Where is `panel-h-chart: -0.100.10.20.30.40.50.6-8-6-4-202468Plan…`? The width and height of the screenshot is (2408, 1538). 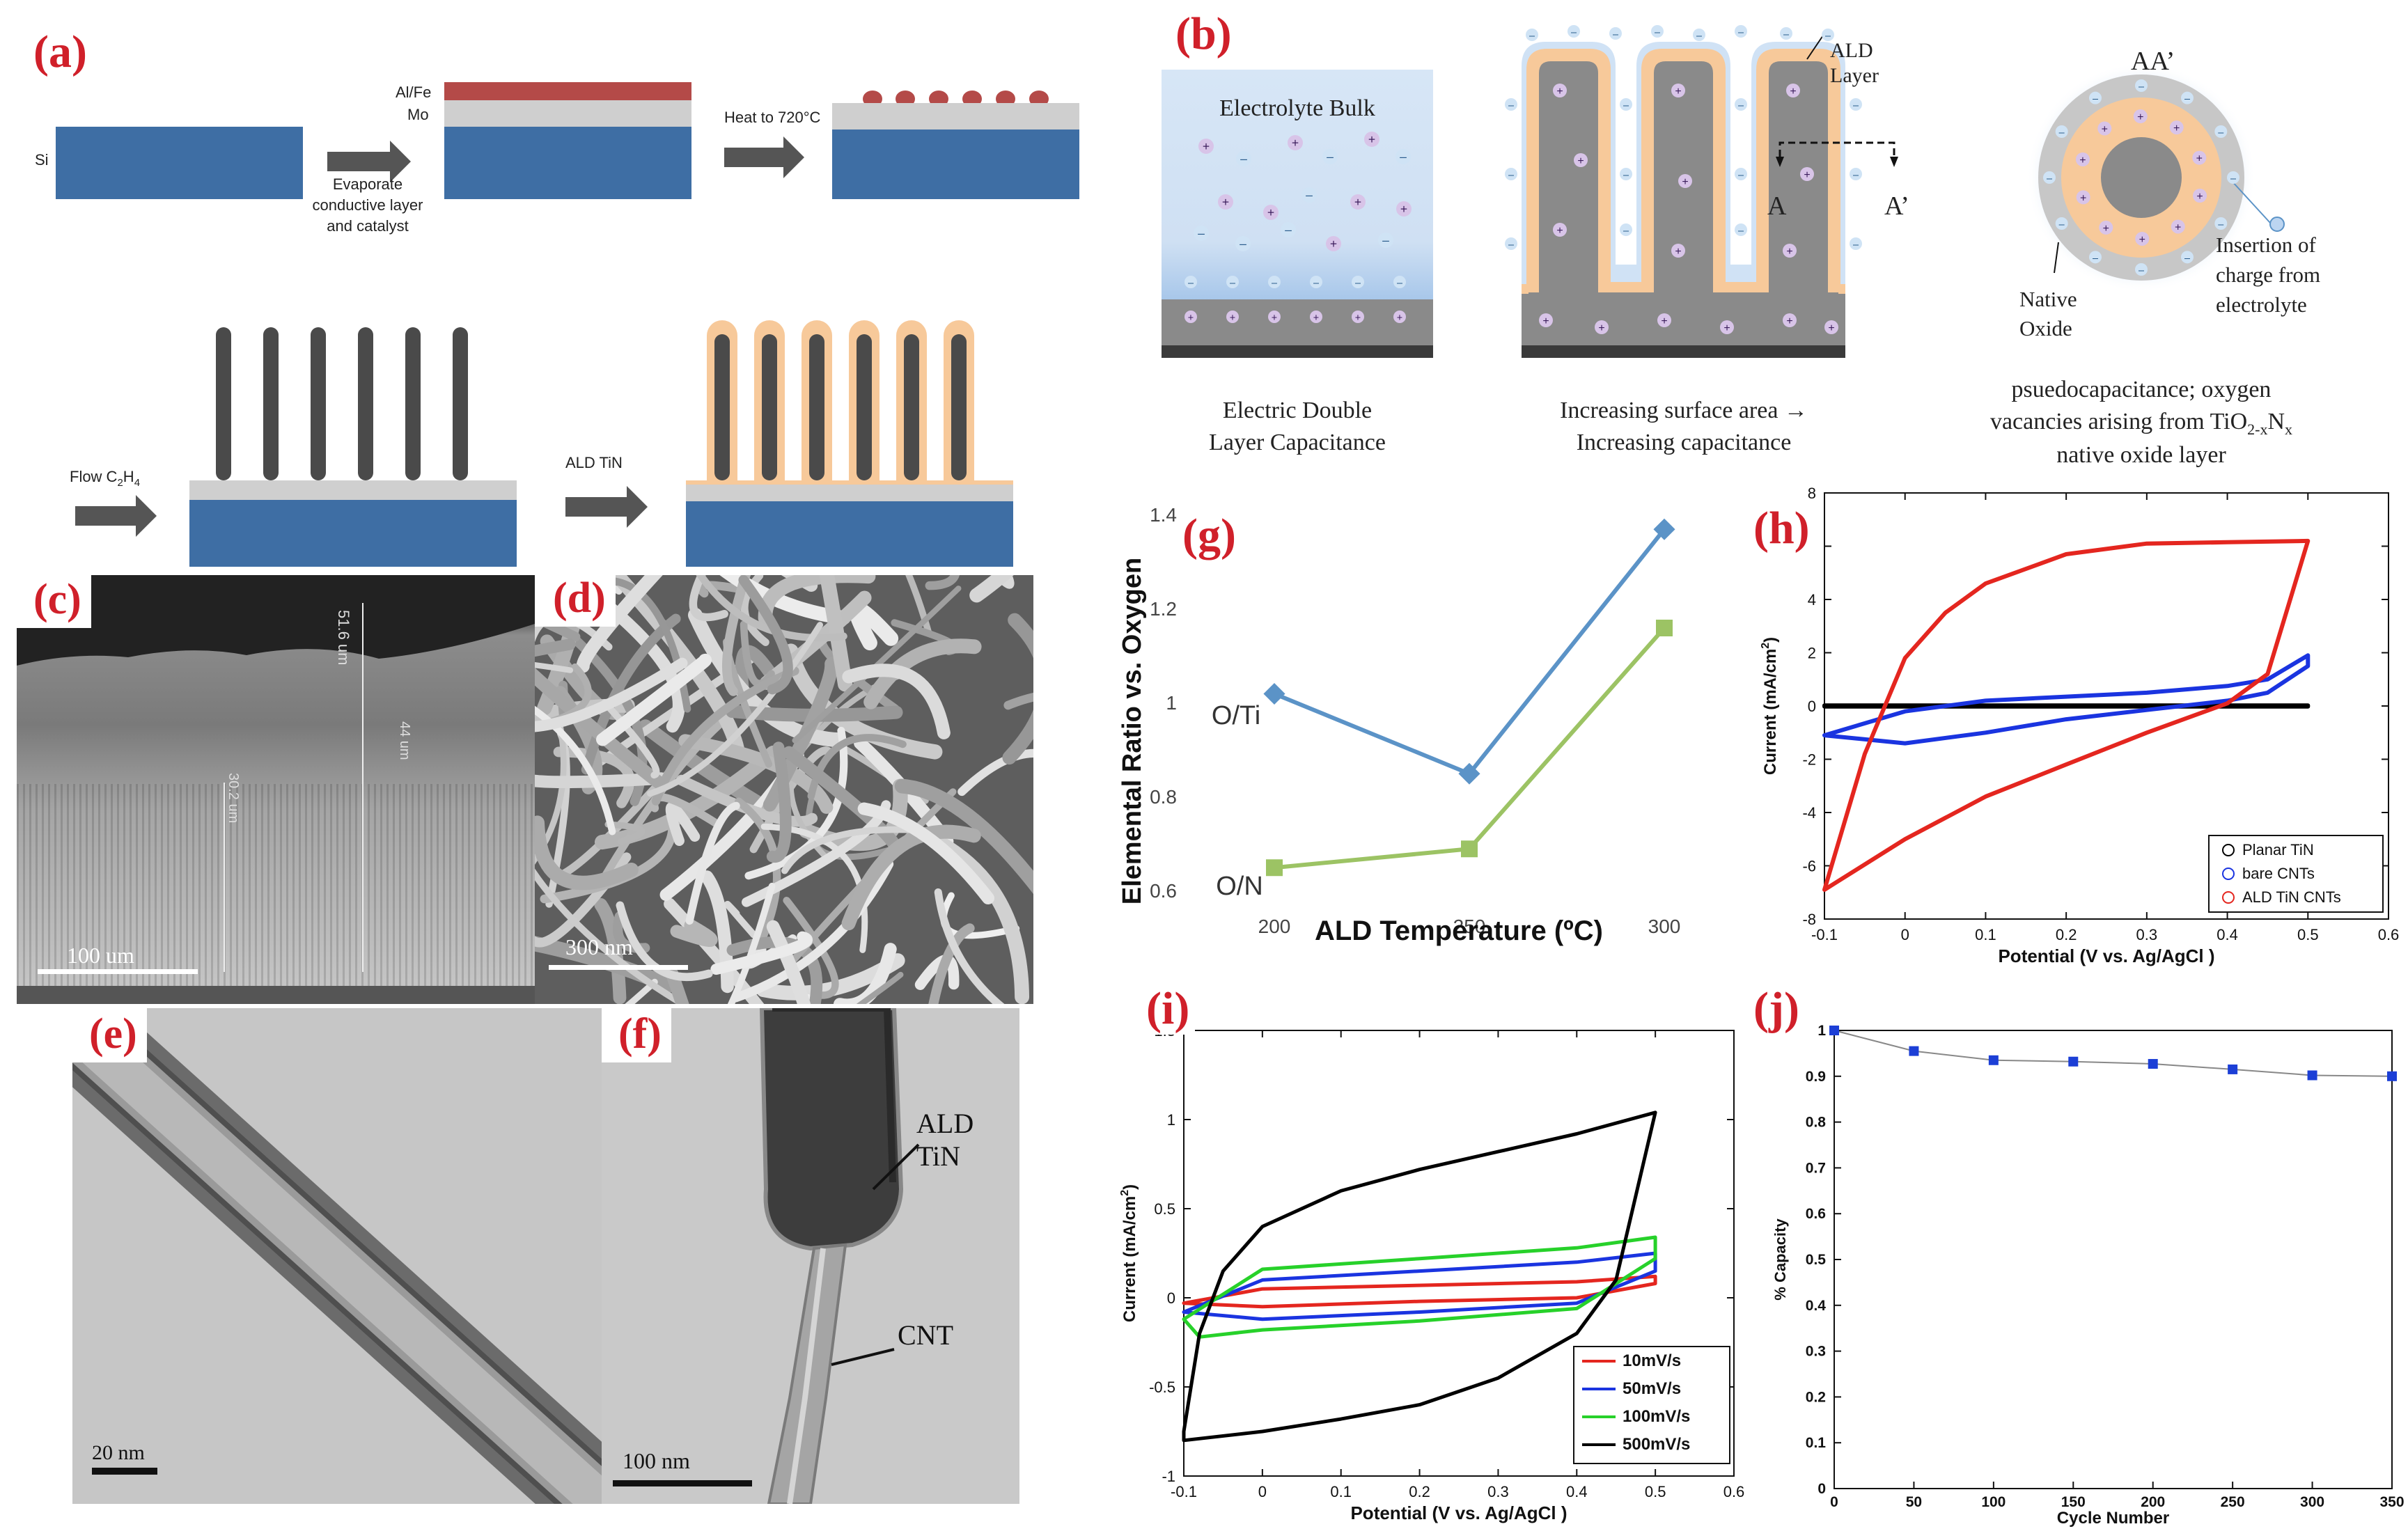
panel-h-chart: -0.100.10.20.30.40.50.6-8-6-4-202468Plan… is located at coordinates (2074, 737).